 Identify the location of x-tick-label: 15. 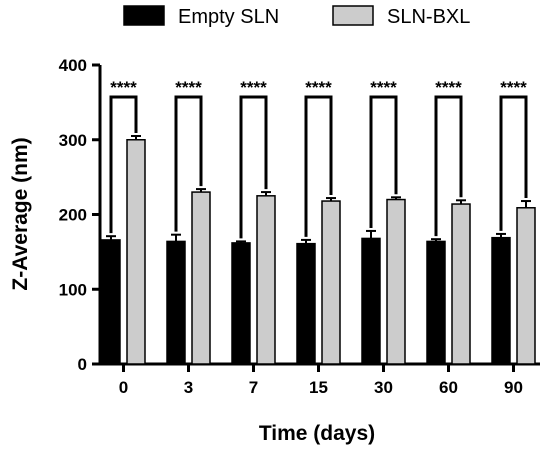
(318, 387).